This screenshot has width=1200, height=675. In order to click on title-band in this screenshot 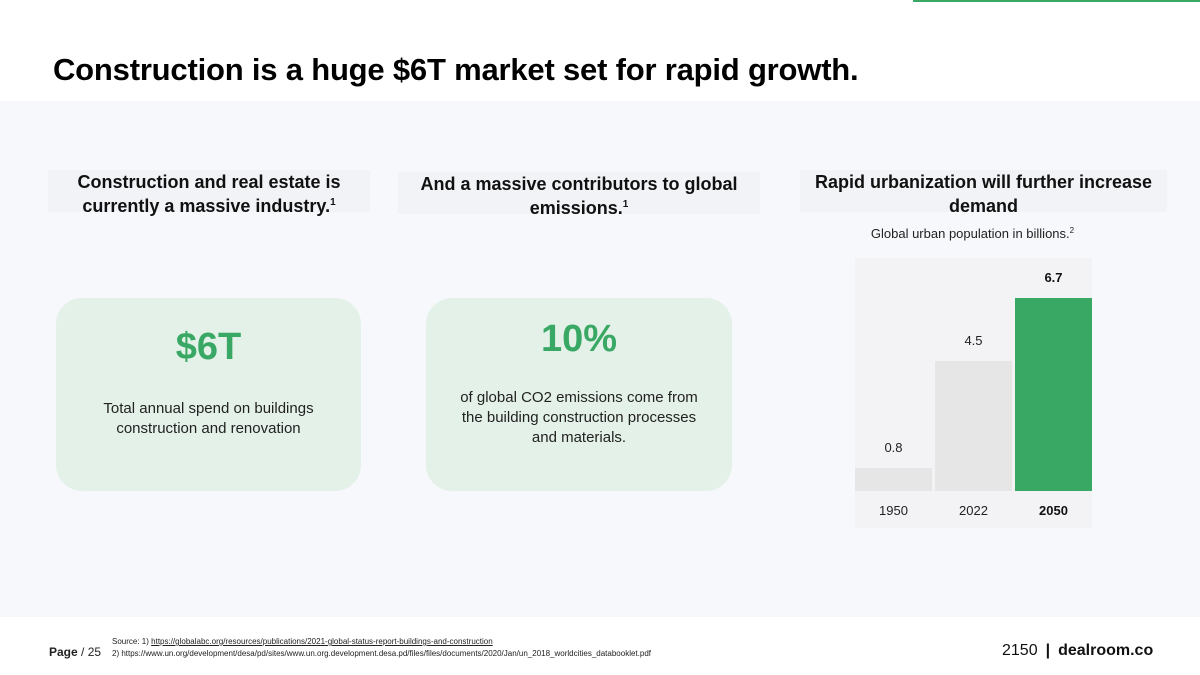, I will do `click(600, 70)`.